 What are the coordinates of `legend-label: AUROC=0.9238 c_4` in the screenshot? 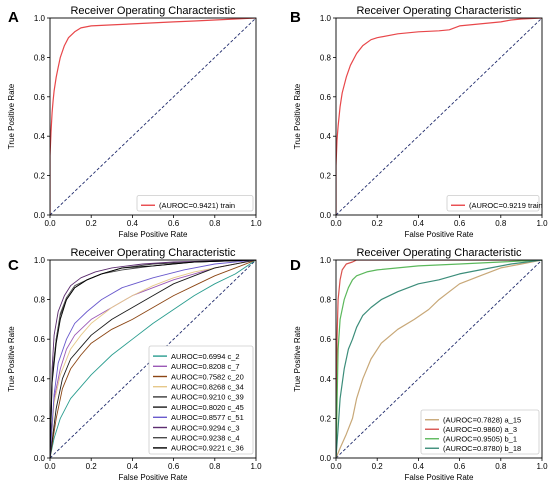 It's located at (205, 438).